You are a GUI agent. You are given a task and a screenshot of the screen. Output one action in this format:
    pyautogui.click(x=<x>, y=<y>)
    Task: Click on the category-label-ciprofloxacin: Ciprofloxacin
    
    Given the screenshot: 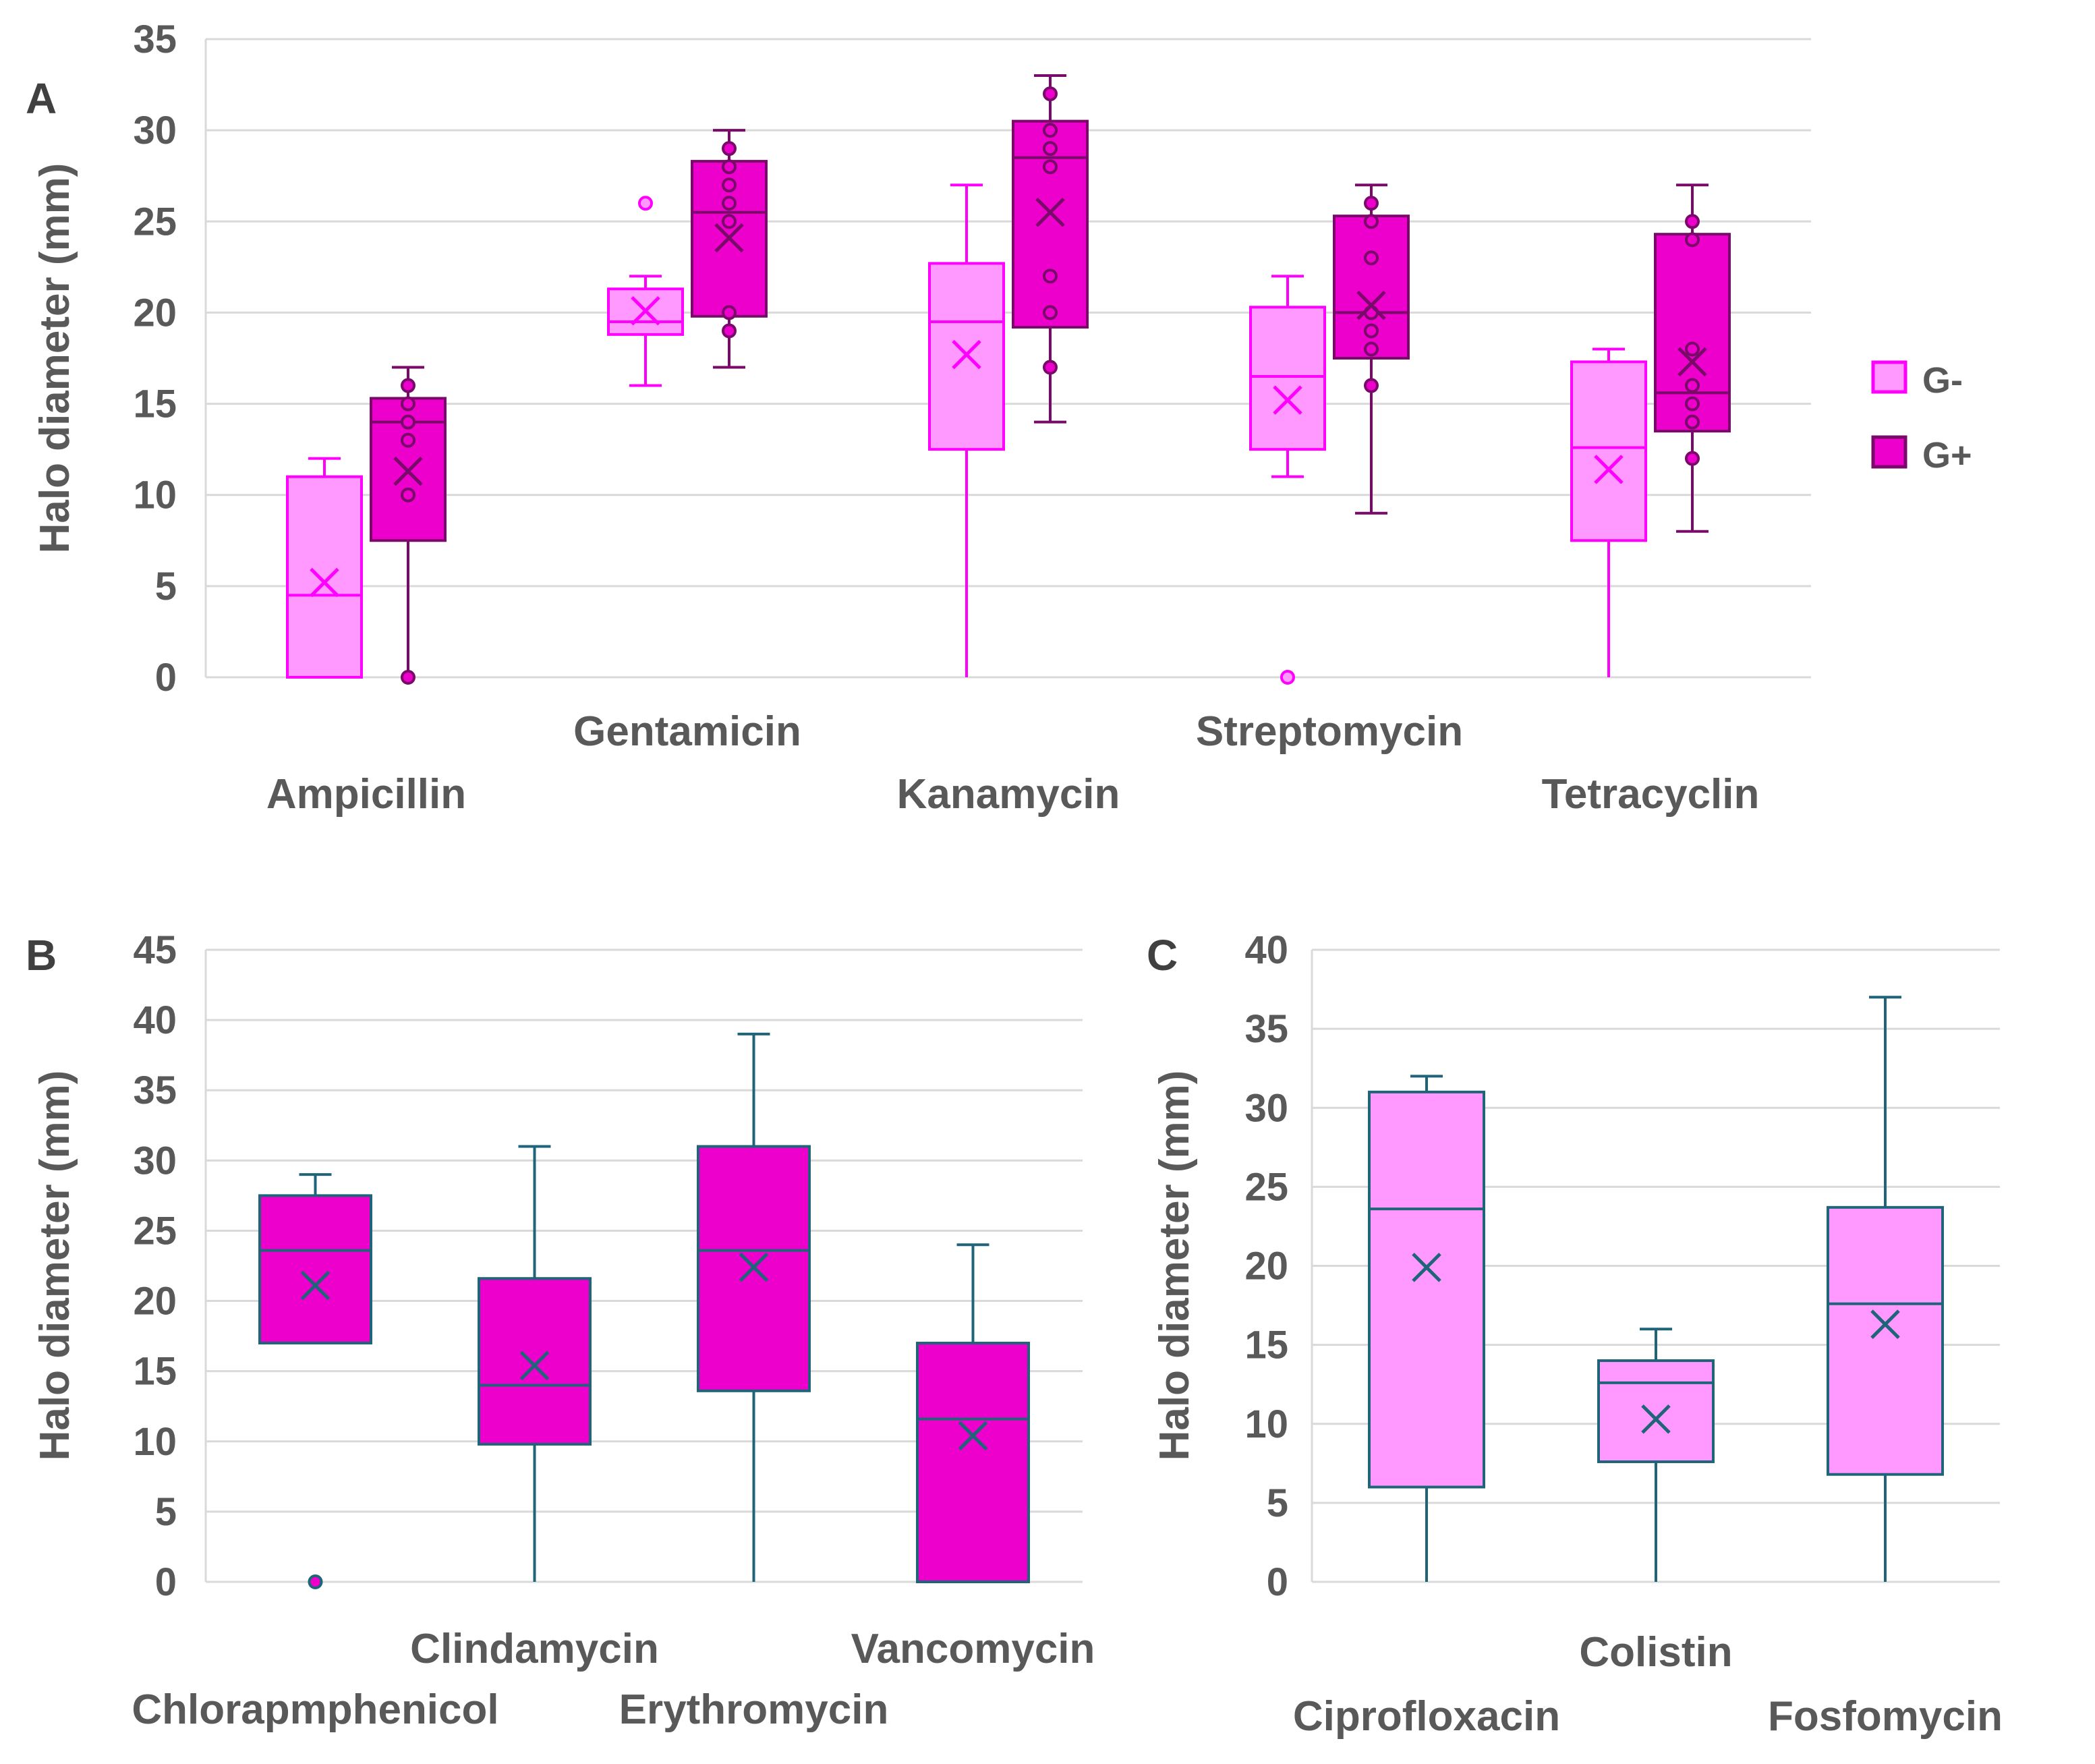 What is the action you would take?
    pyautogui.click(x=1427, y=1716)
    